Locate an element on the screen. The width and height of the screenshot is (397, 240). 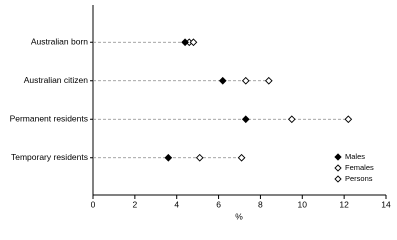
x-tick-label: 12 is located at coordinates (344, 204).